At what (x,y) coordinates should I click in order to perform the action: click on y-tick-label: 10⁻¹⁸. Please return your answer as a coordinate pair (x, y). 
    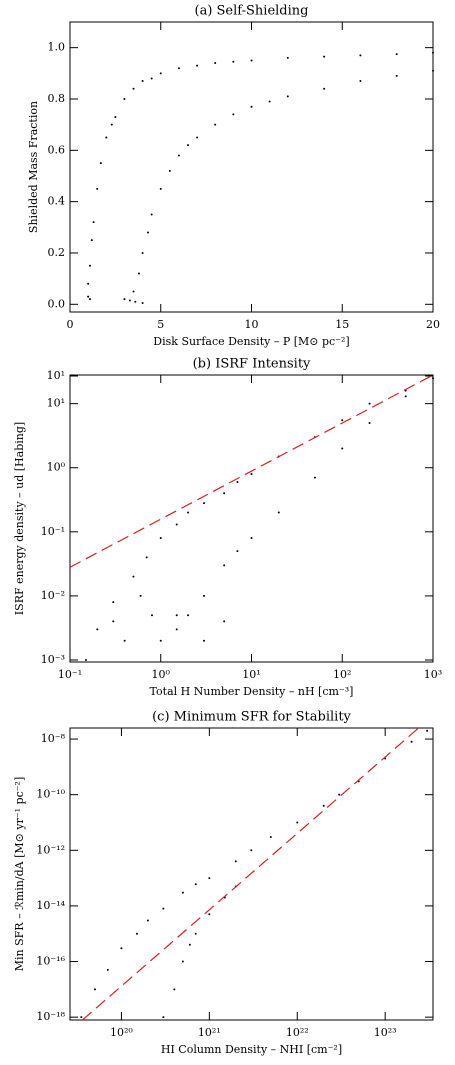
    Looking at the image, I should click on (50, 1016).